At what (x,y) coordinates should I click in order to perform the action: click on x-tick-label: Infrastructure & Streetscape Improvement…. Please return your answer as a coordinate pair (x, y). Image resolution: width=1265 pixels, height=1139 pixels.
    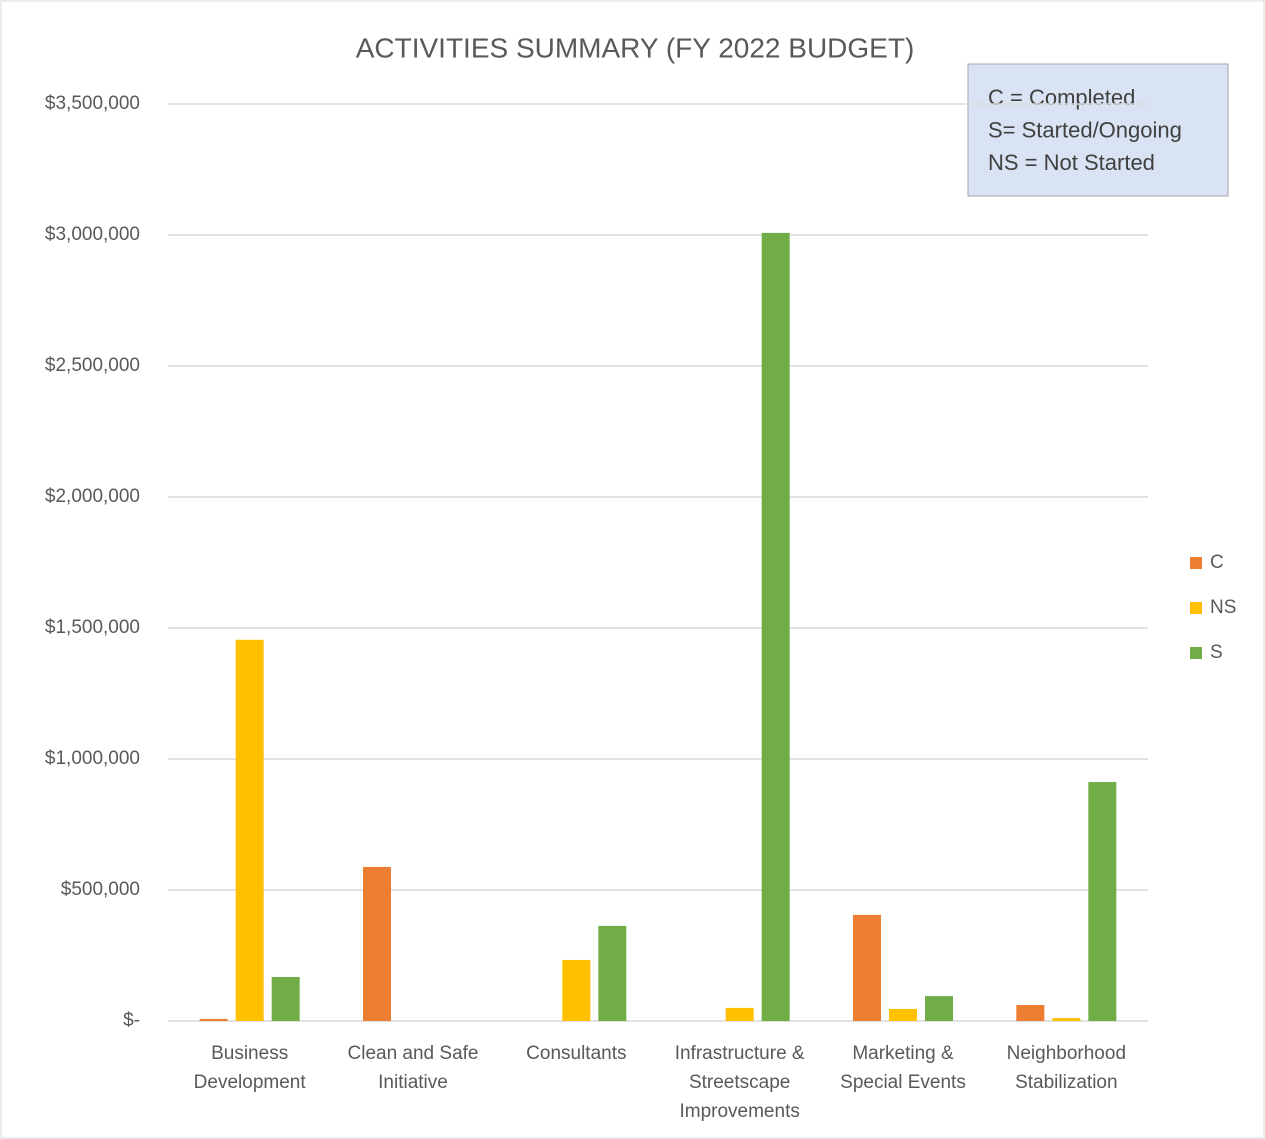
    Looking at the image, I should click on (739, 1082).